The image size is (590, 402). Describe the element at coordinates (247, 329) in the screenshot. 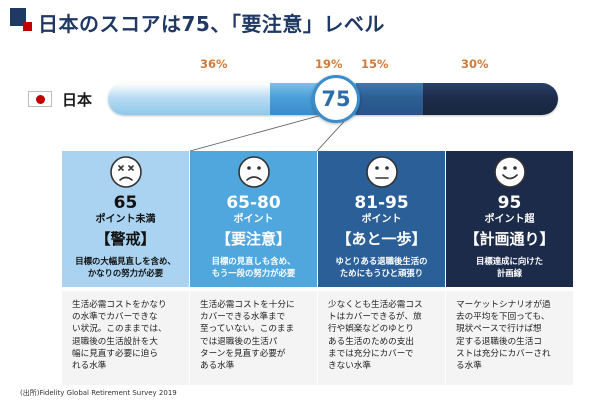

I see `detail-line: 至っていない。このまま` at that location.